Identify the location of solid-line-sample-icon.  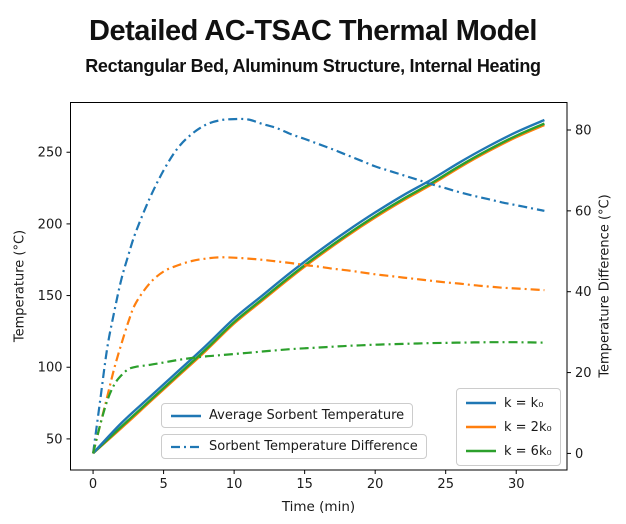
(186, 415).